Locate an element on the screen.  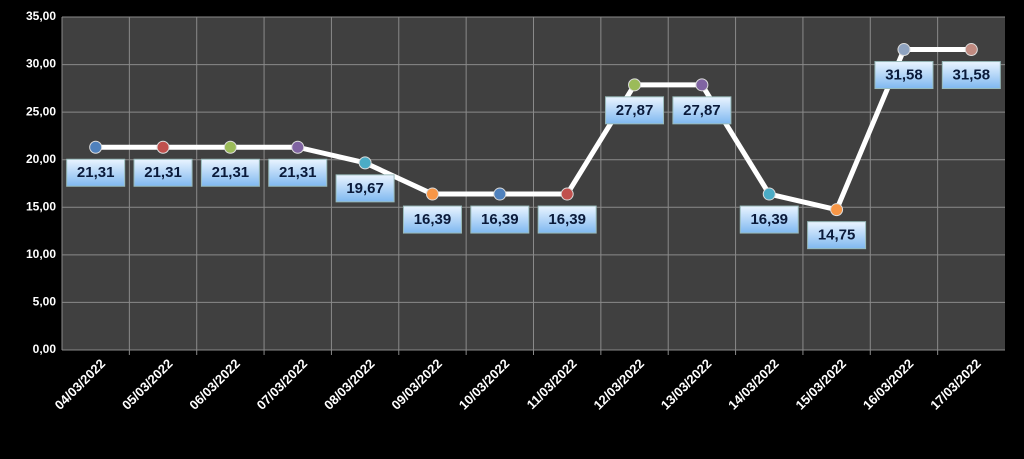
y-tick-label: 25,00 is located at coordinates (41, 111).